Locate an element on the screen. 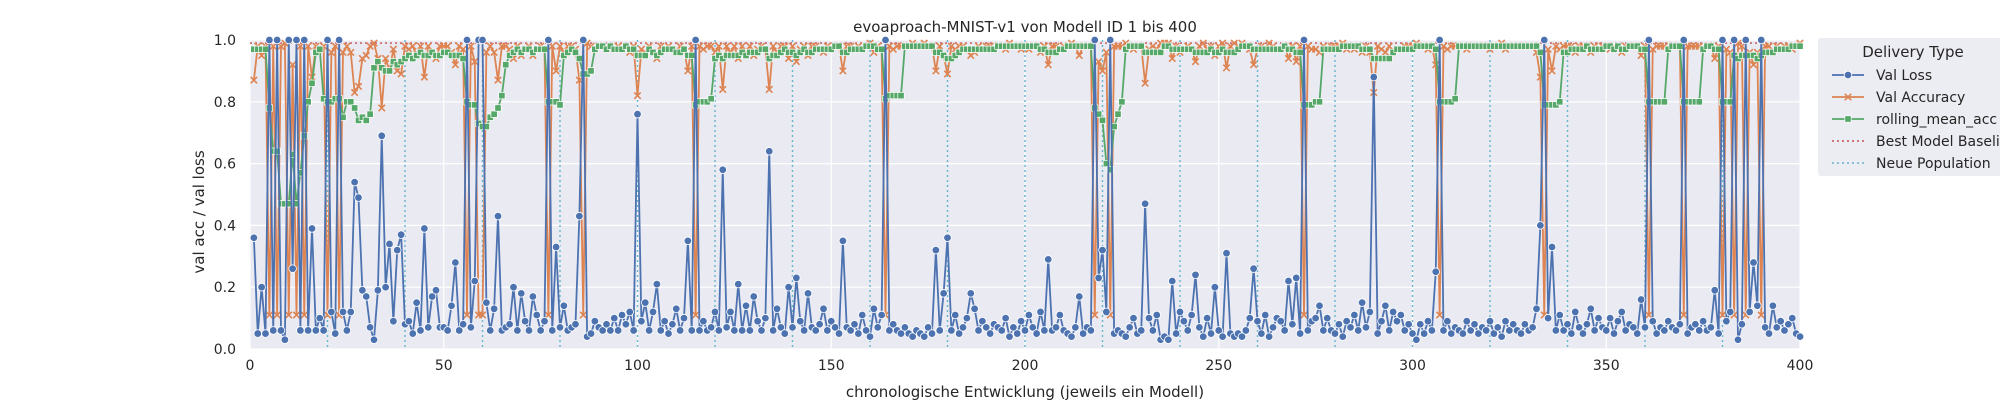  x-tick-label: 250 is located at coordinates (1218, 366).